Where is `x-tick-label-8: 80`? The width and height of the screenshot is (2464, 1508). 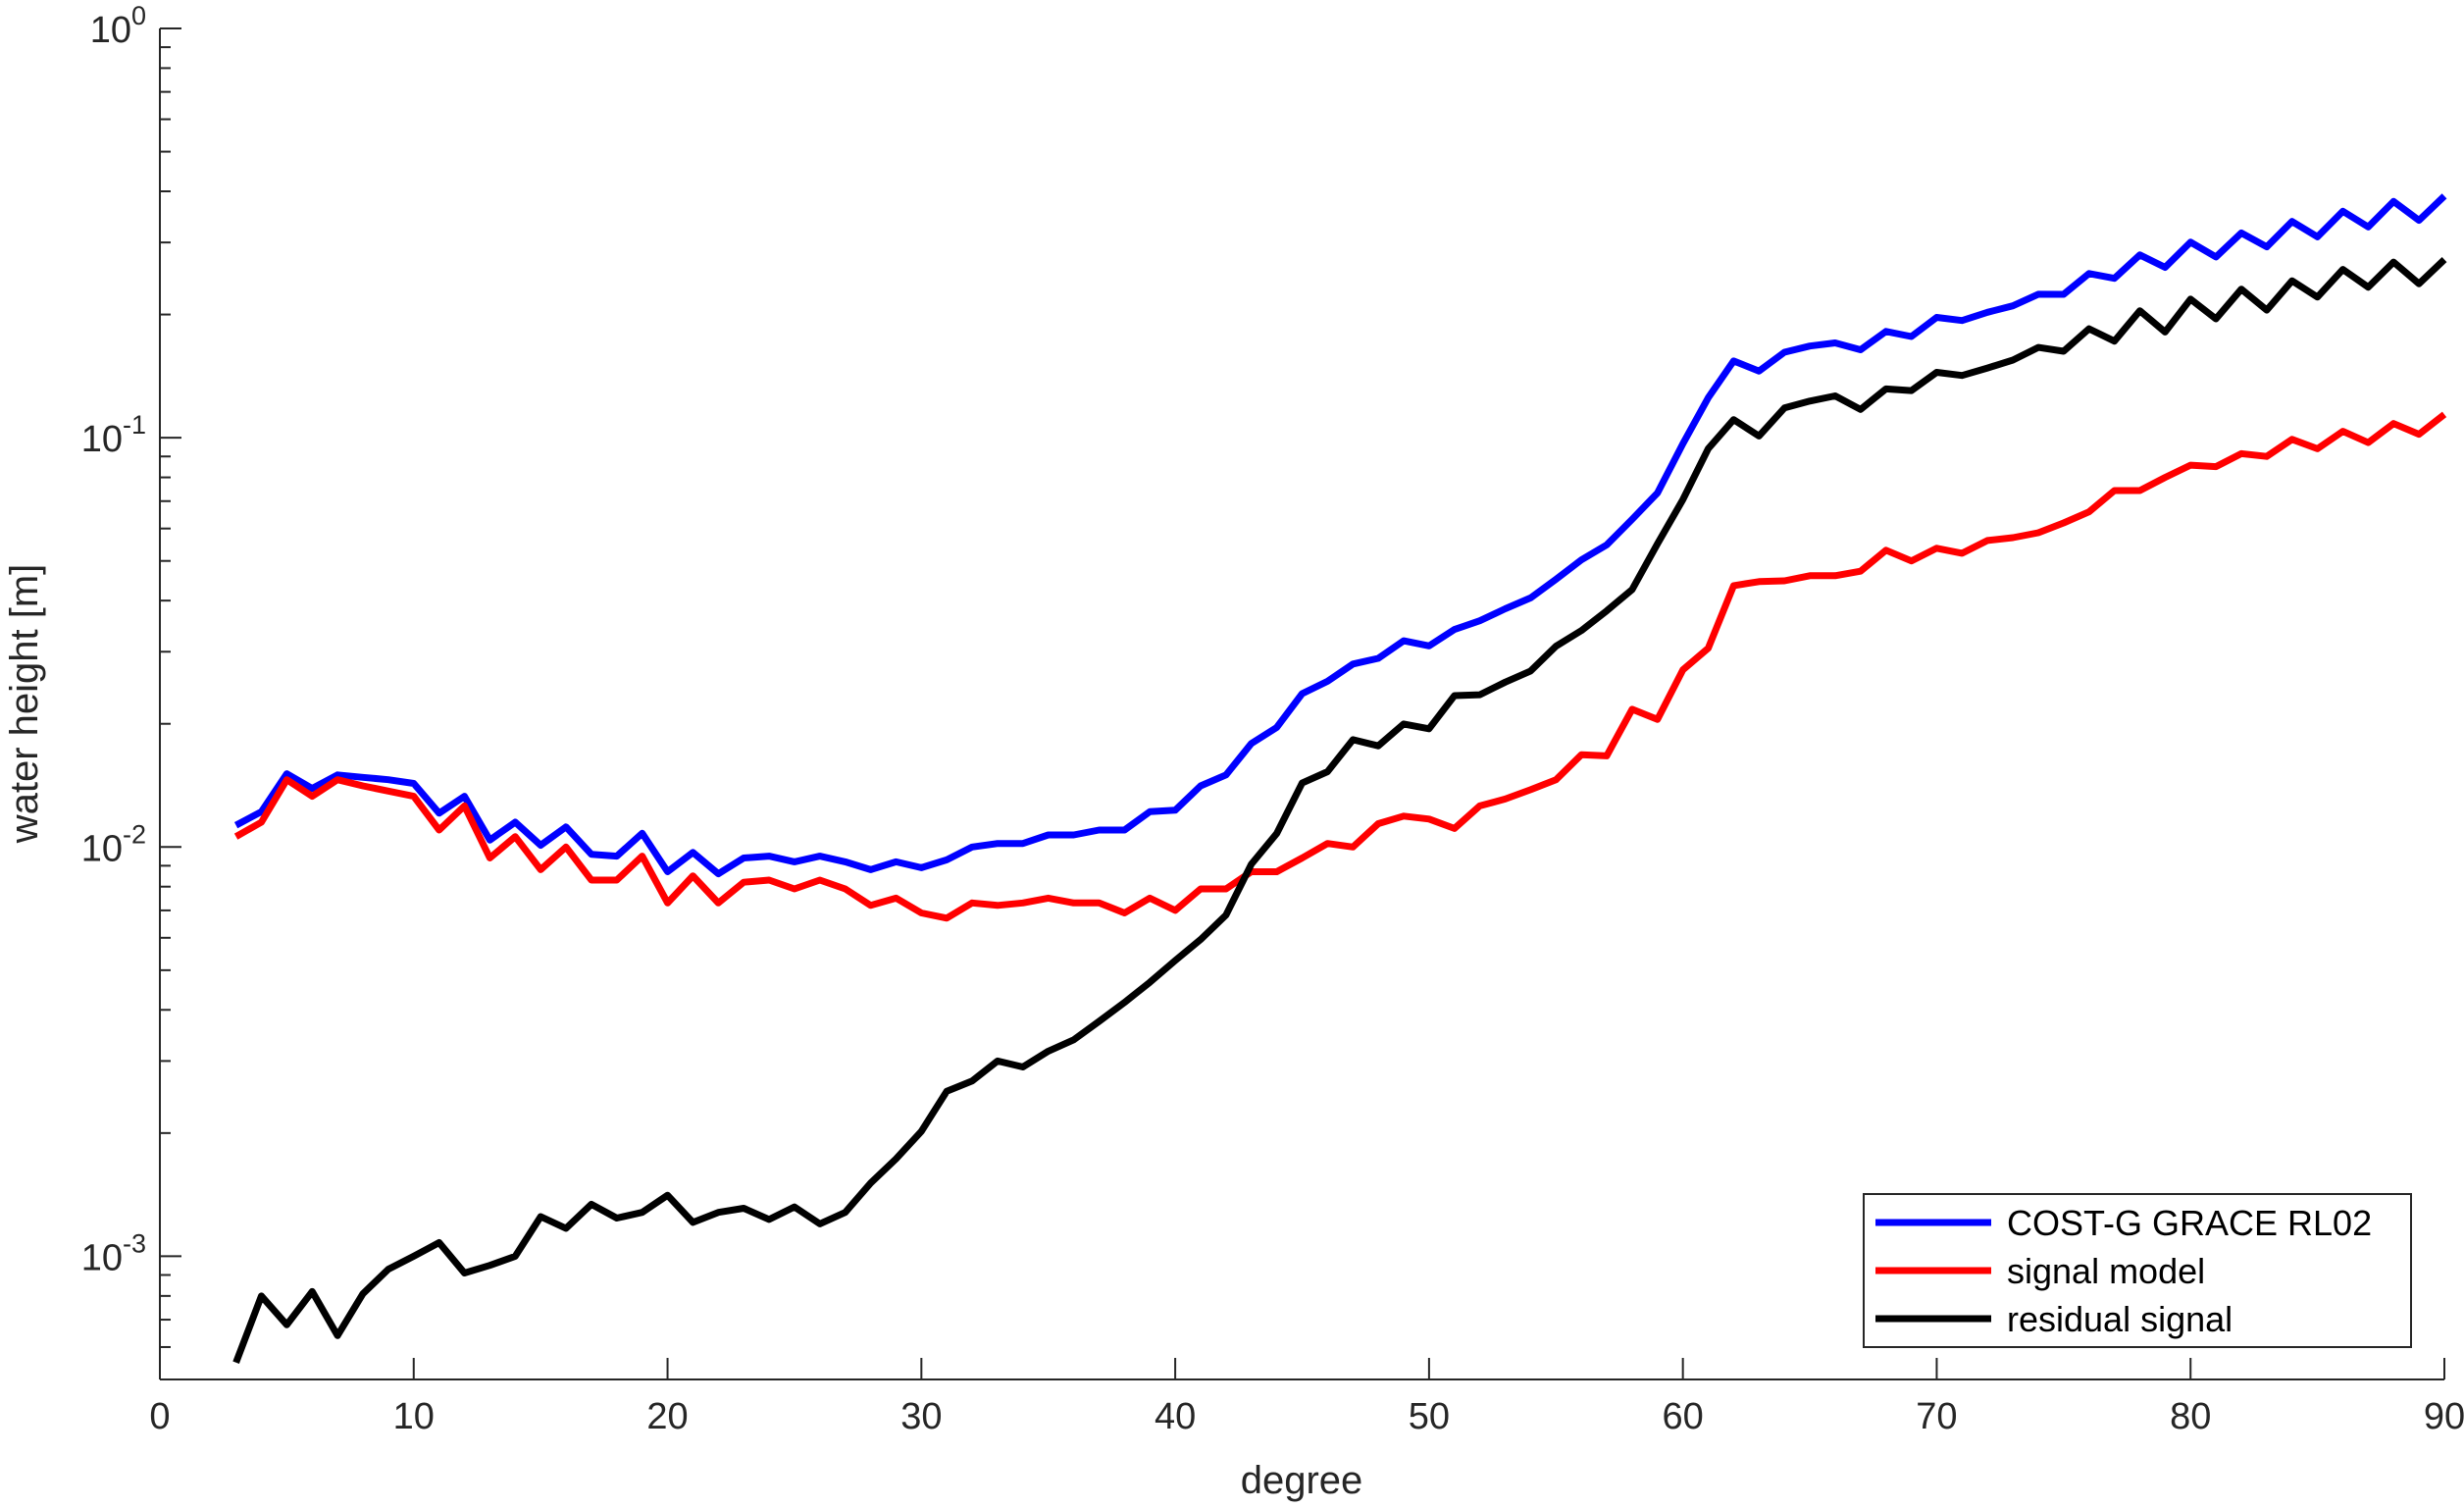
x-tick-label-8: 80 is located at coordinates (2190, 1416).